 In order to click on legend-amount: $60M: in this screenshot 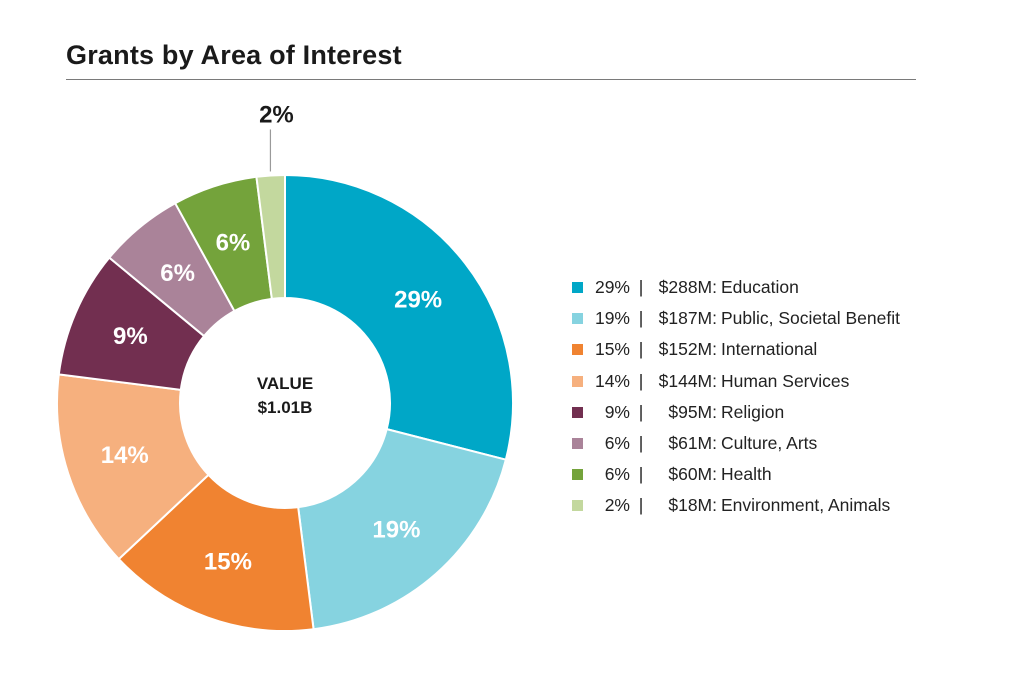, I will do `click(692, 474)`.